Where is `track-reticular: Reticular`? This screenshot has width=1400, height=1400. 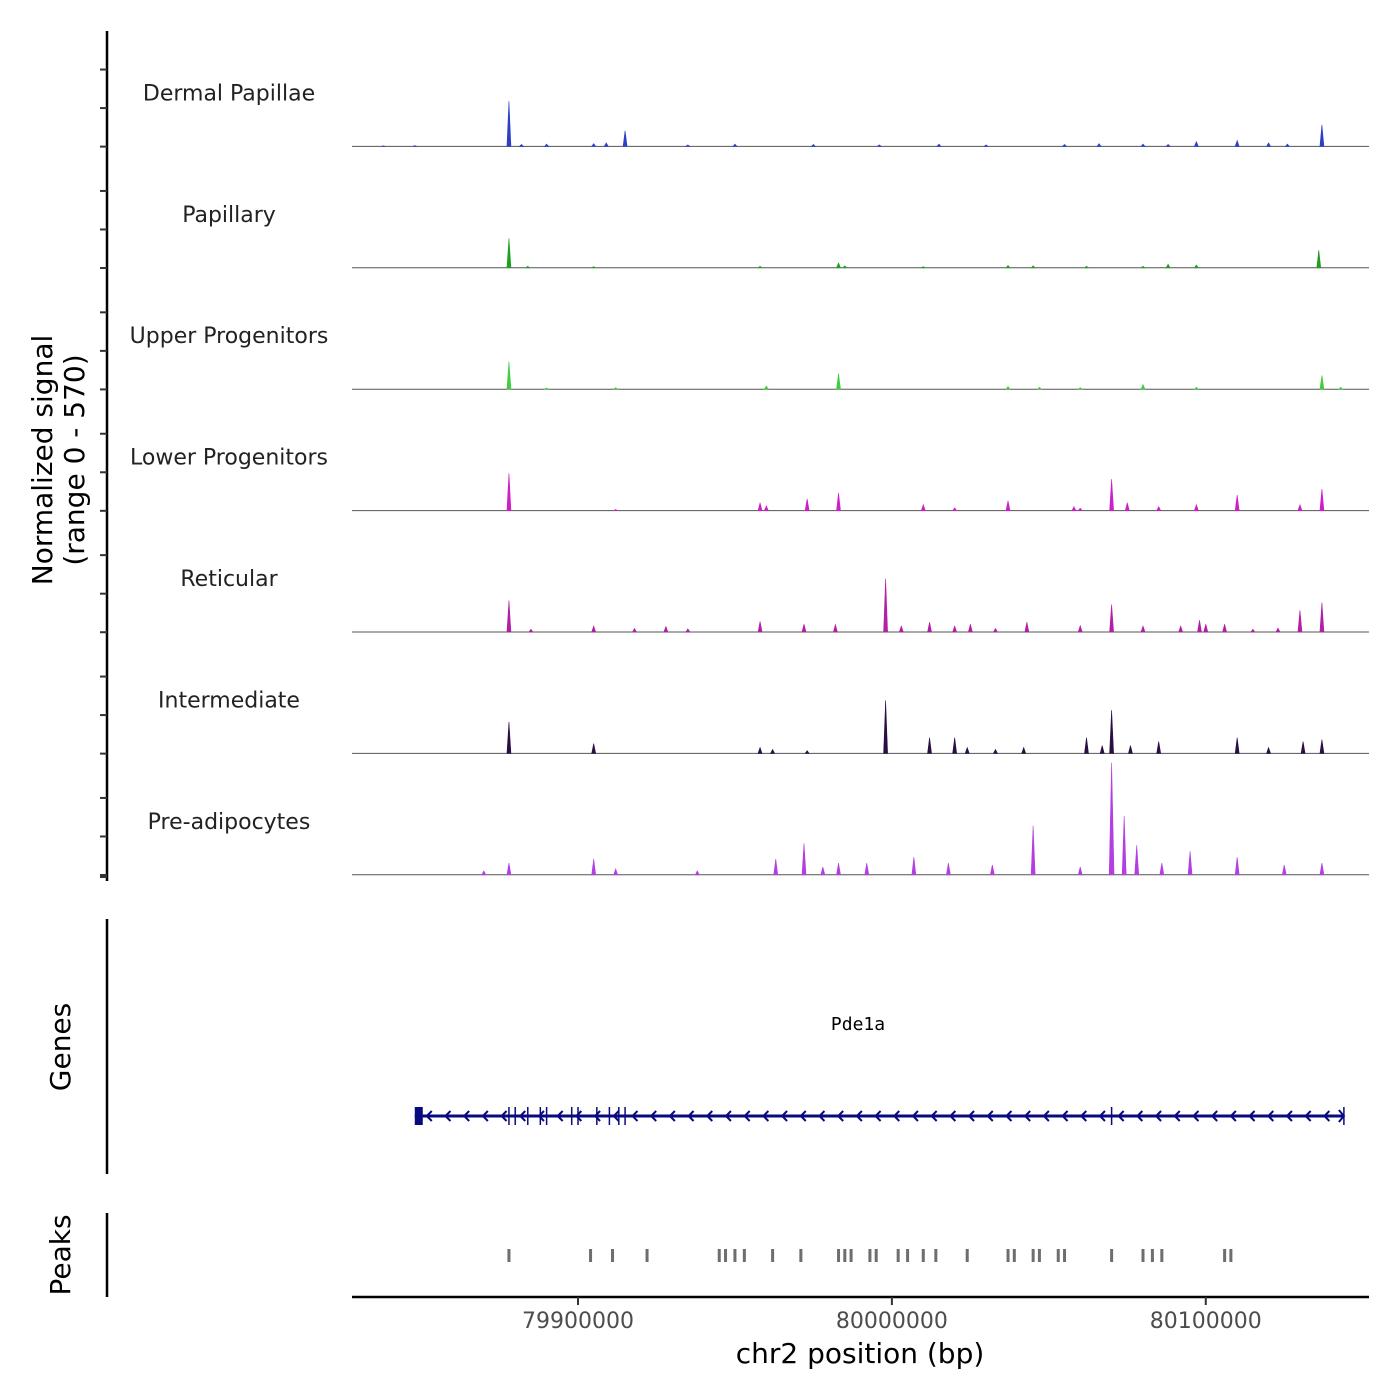
track-reticular: Reticular is located at coordinates (774, 600).